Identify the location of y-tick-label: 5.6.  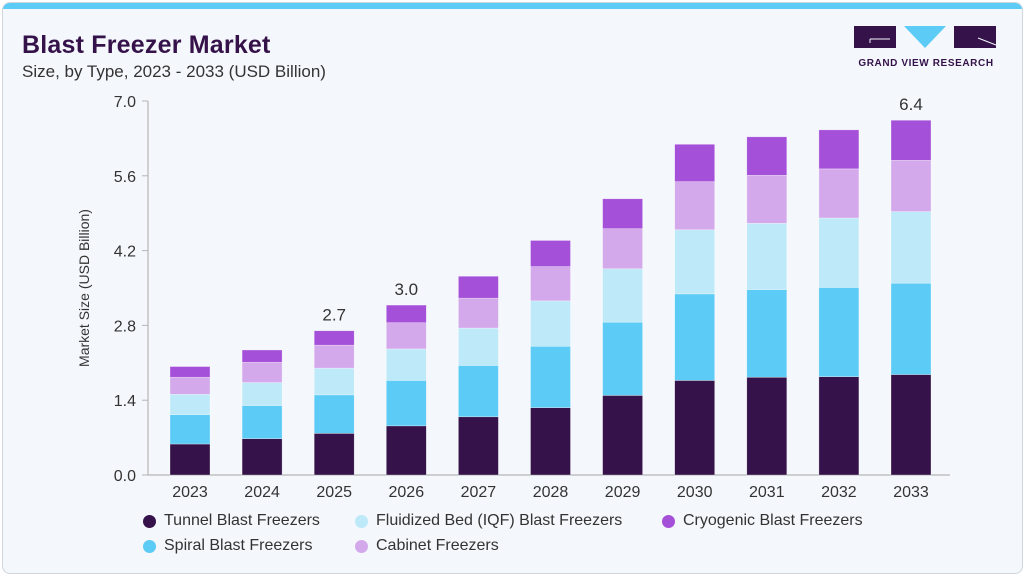
(125, 177).